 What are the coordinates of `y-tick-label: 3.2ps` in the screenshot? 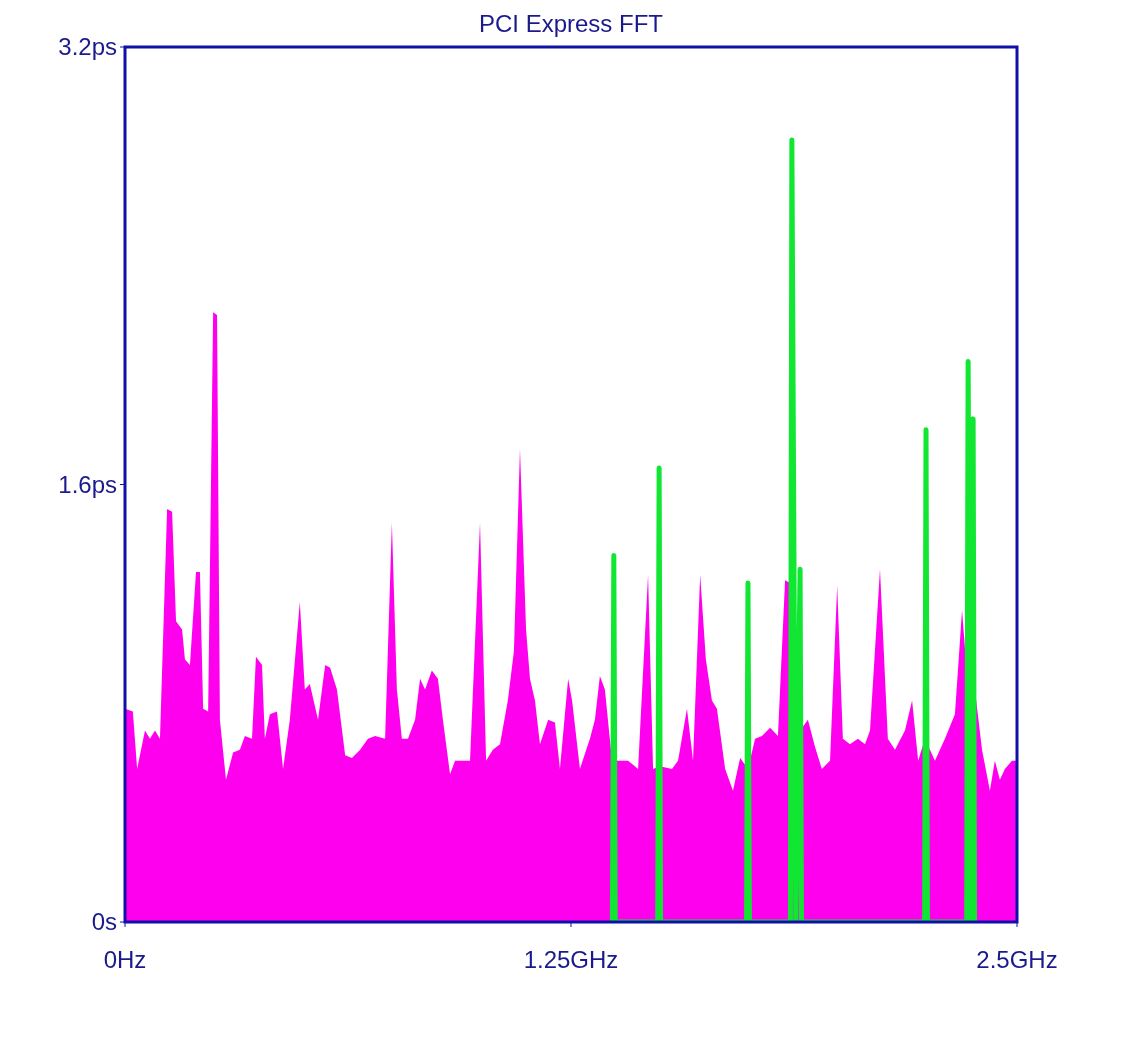 It's located at (87, 47).